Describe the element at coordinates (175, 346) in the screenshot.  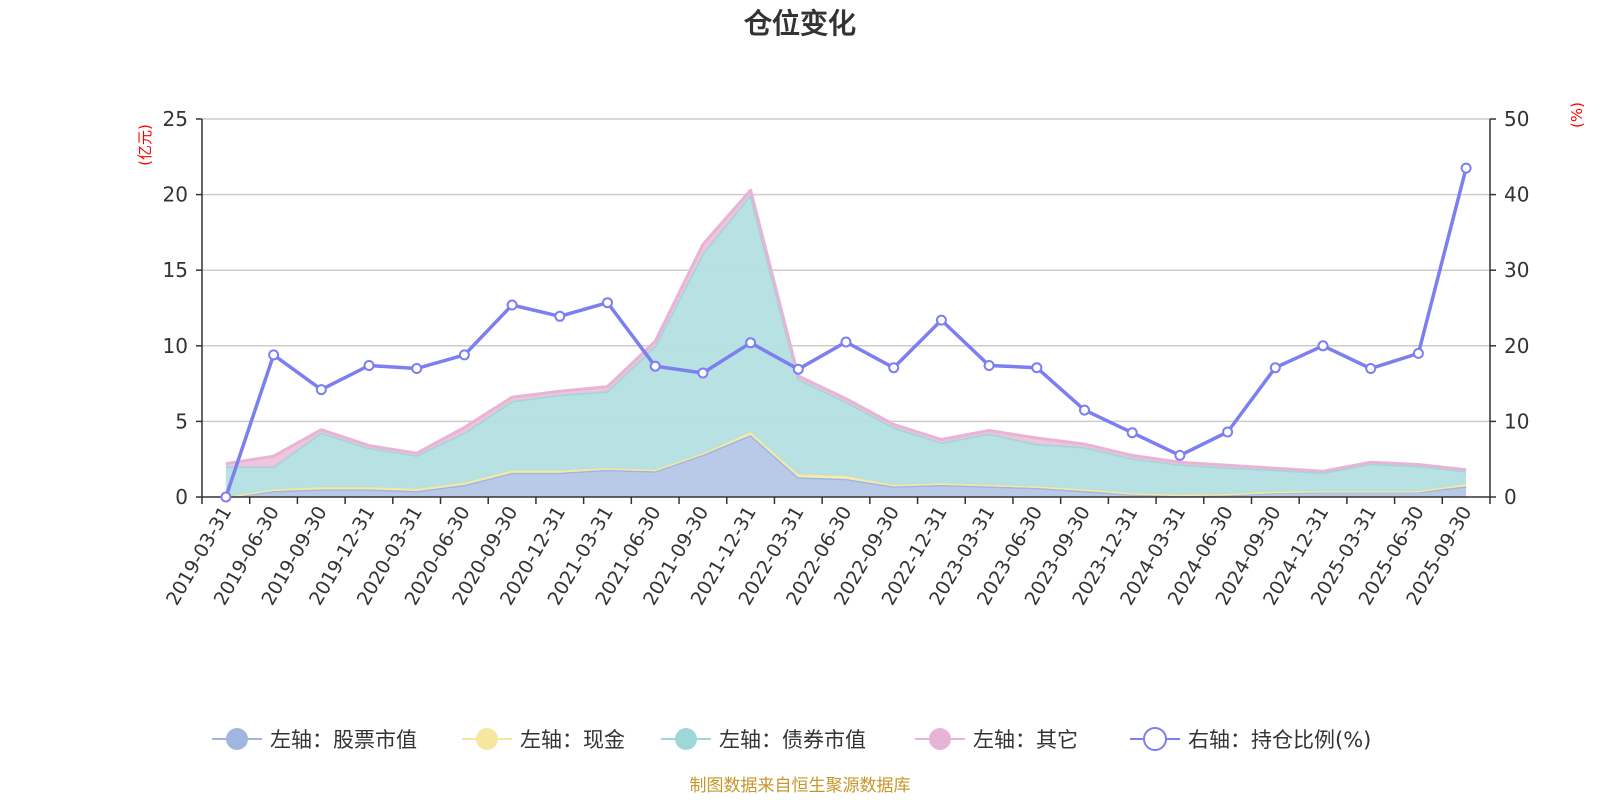
I see `left-tick-label: 10` at that location.